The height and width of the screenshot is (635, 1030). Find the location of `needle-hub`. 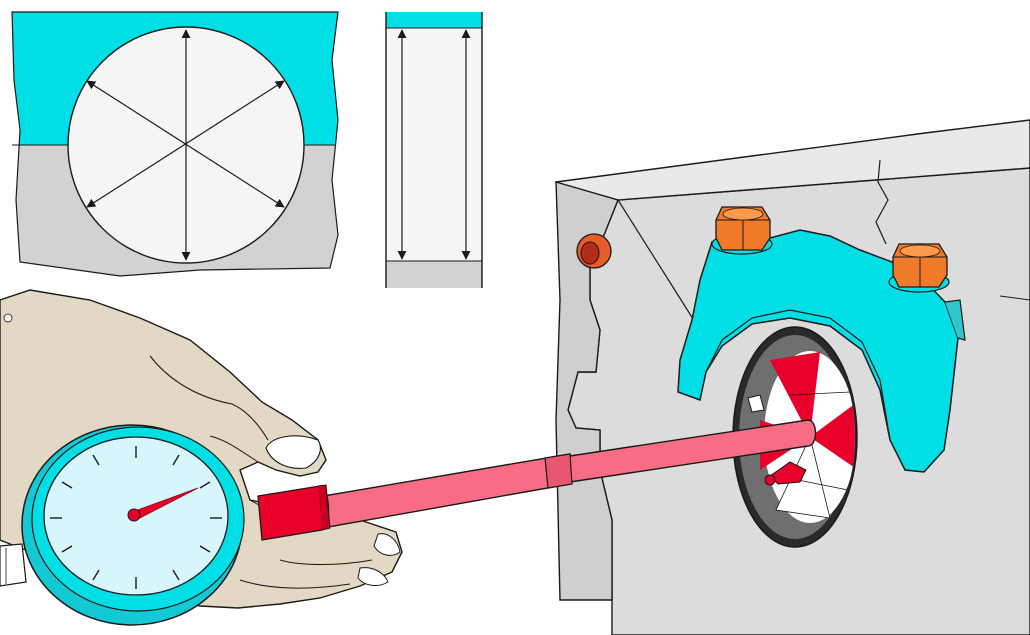

needle-hub is located at coordinates (134, 515).